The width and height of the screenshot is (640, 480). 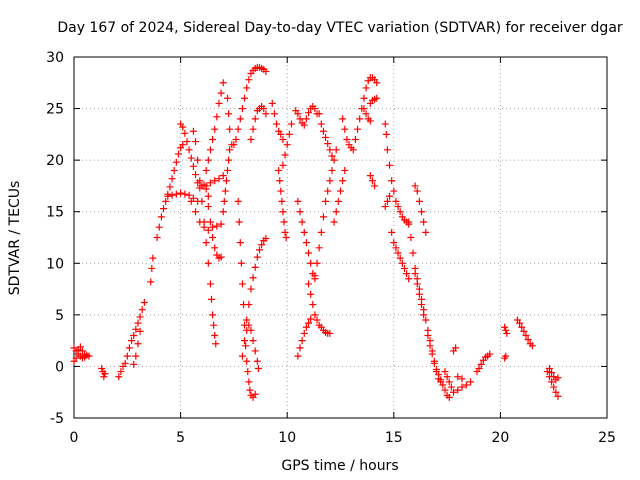 I want to click on series-sat-n, so click(x=214, y=126).